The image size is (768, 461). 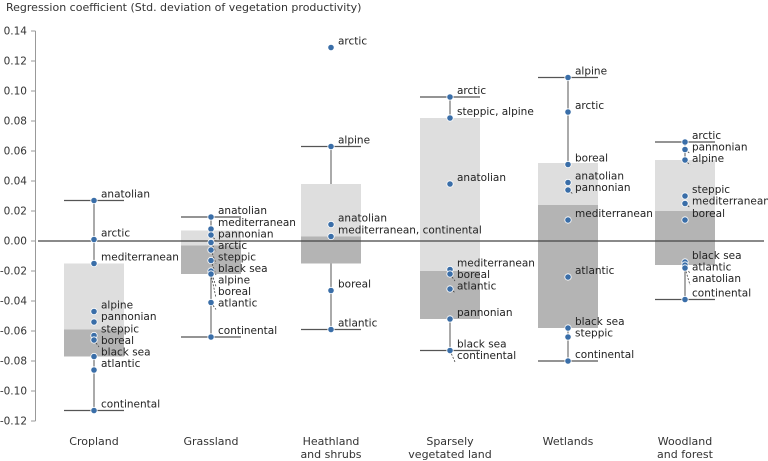 I want to click on category-label: Heathland and shrubs, so click(x=330, y=448).